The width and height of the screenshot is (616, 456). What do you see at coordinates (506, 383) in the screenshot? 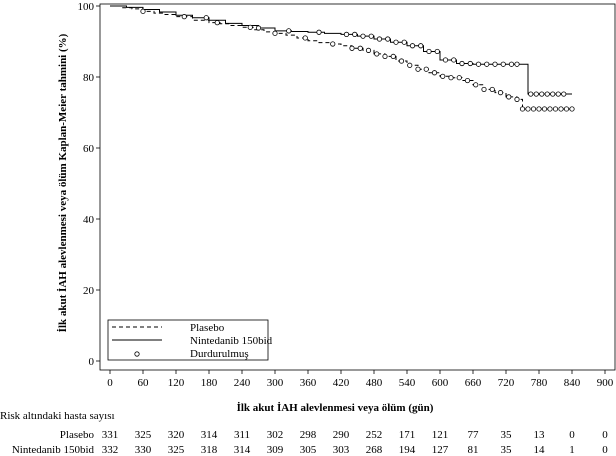
I see `x-tick-label: 720` at bounding box center [506, 383].